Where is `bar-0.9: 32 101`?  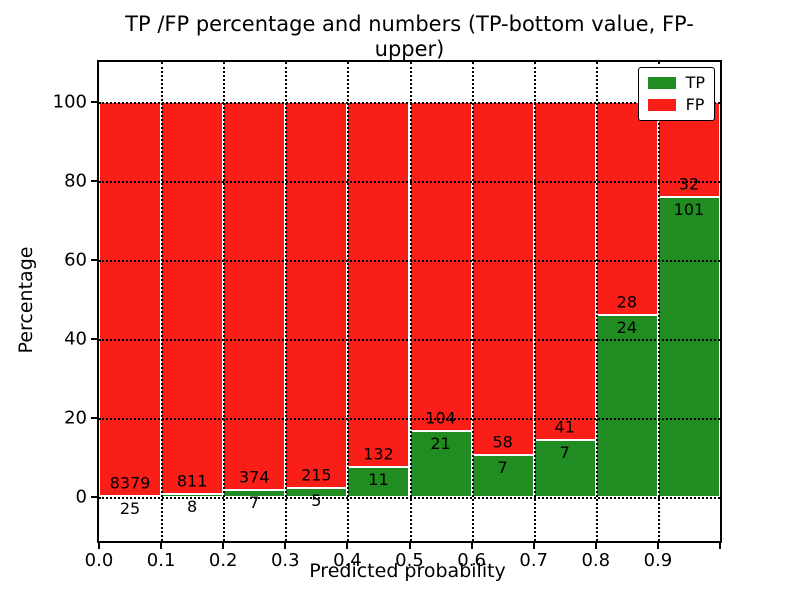 bar-0.9: 32 101 is located at coordinates (688, 301).